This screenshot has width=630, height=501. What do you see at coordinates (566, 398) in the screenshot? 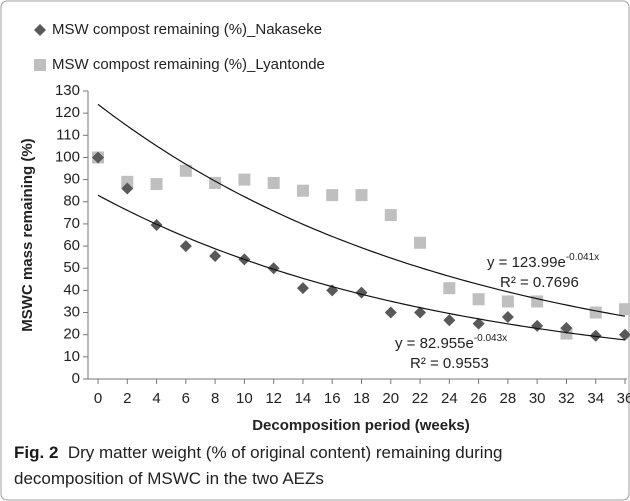
I see `x-tick-label: 32` at bounding box center [566, 398].